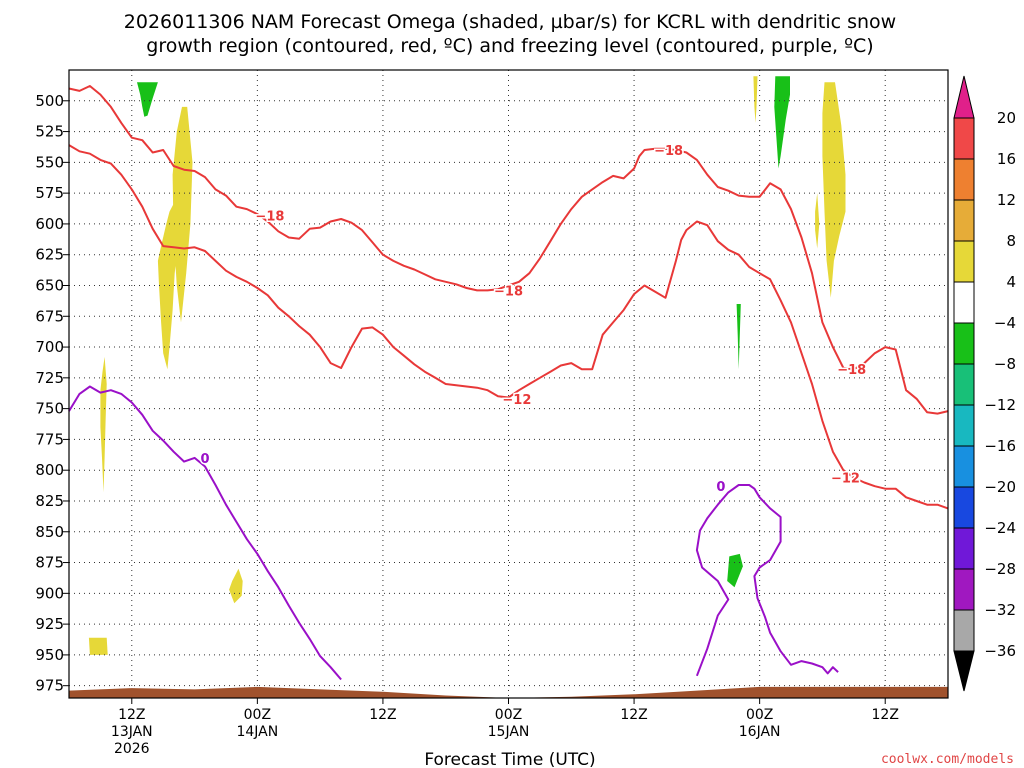 The width and height of the screenshot is (1024, 768). Describe the element at coordinates (767, 580) in the screenshot. I see `contour-freezing-0-loop` at that location.